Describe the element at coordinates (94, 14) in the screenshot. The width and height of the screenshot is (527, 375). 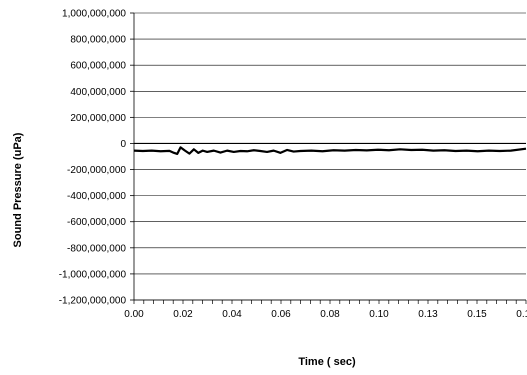
I see `y-tick-label-0: 1,000,000,000` at that location.